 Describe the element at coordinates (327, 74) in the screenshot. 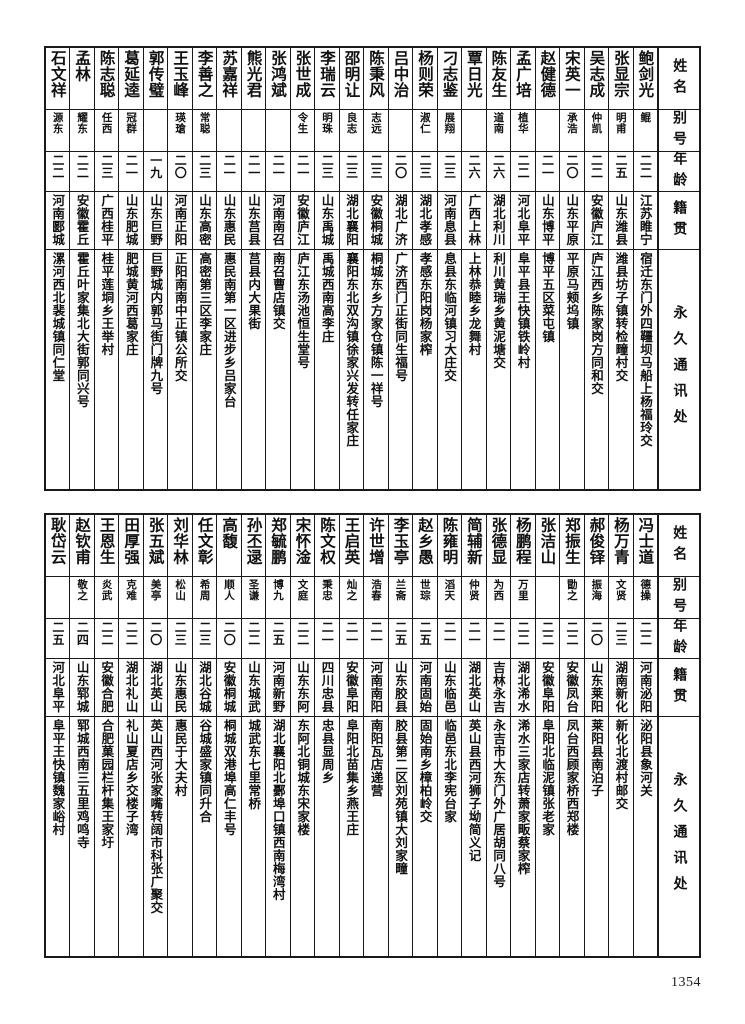

I see `entry-name-text: 李瑞云` at that location.